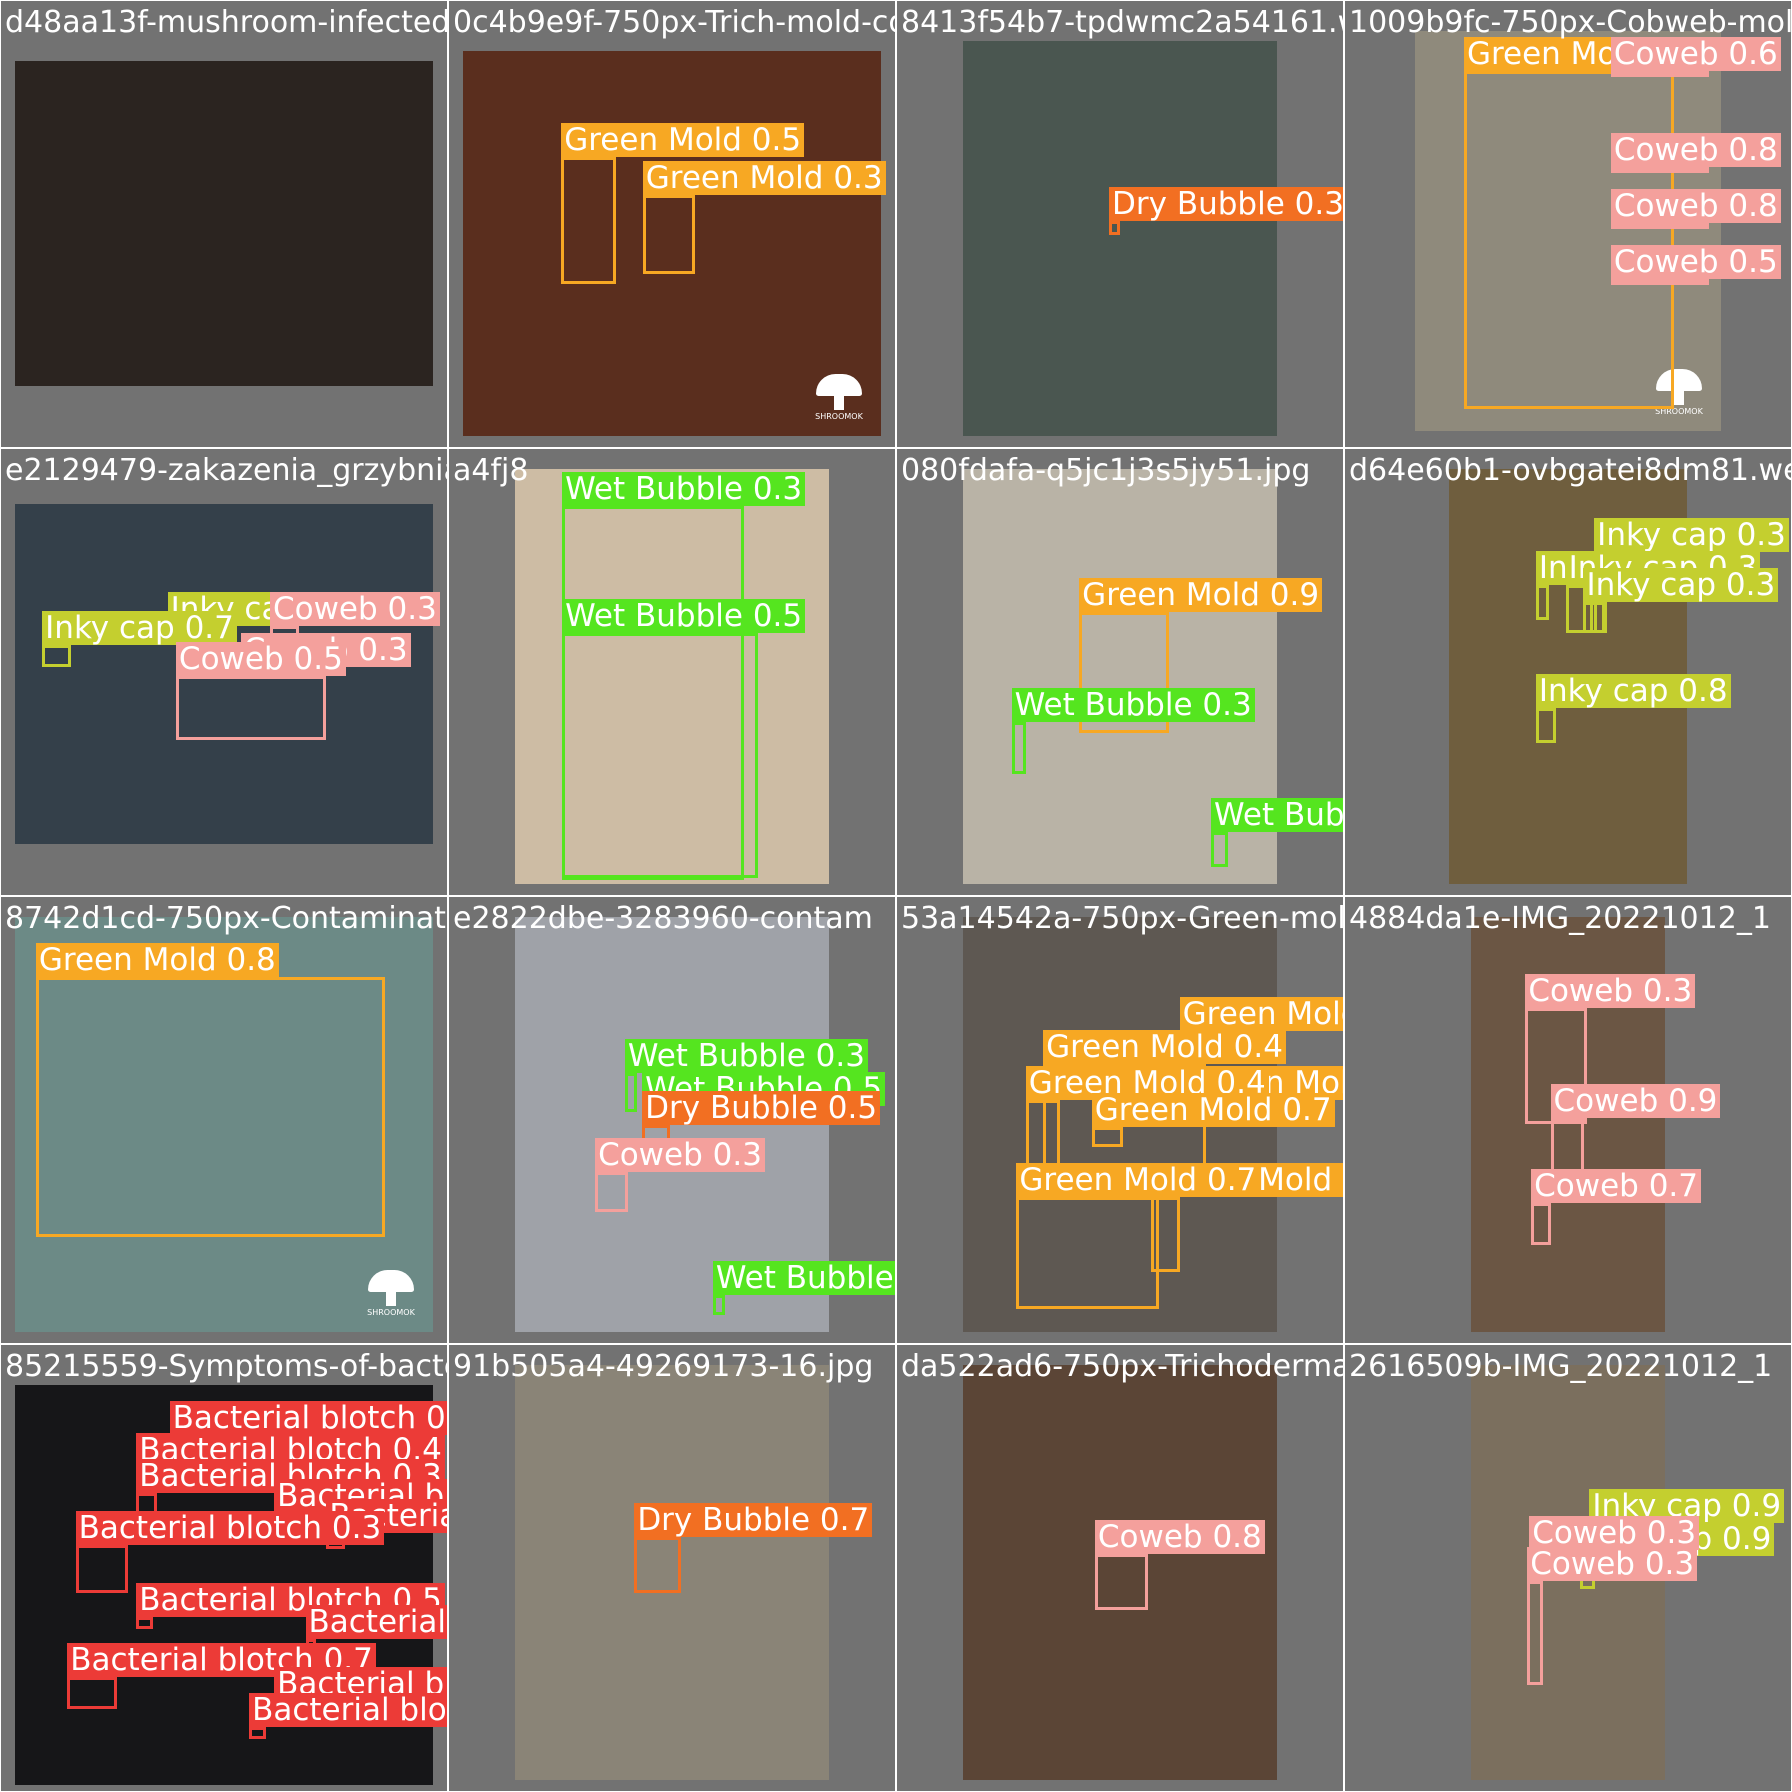  What do you see at coordinates (663, 918) in the screenshot?
I see `tile-filename: e2822dbe-3283960-contam` at bounding box center [663, 918].